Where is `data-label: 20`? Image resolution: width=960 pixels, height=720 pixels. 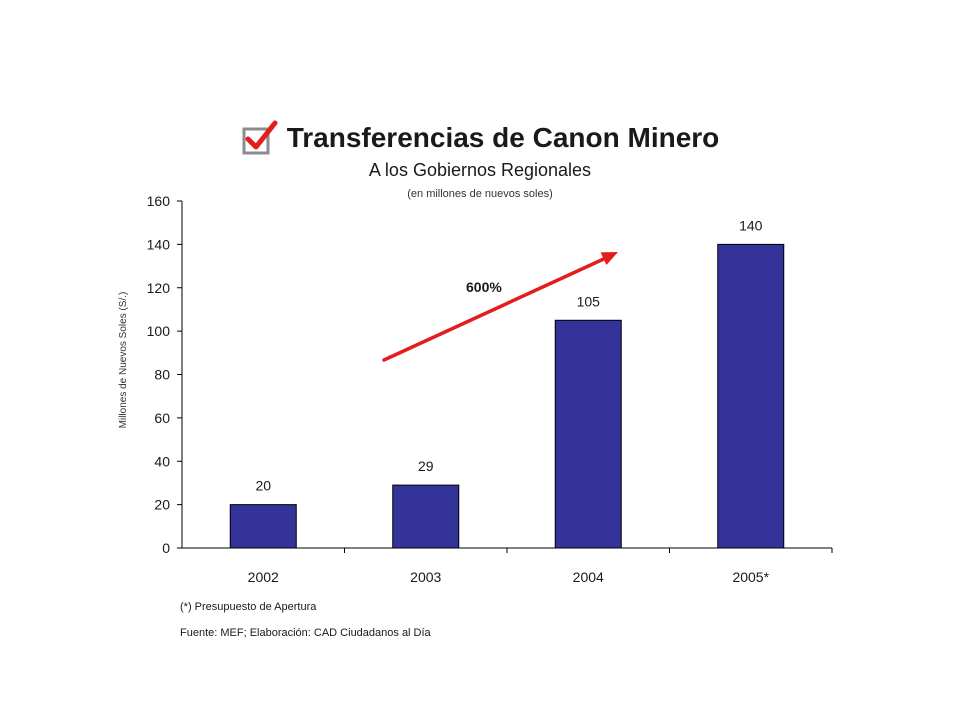 data-label: 20 is located at coordinates (263, 486).